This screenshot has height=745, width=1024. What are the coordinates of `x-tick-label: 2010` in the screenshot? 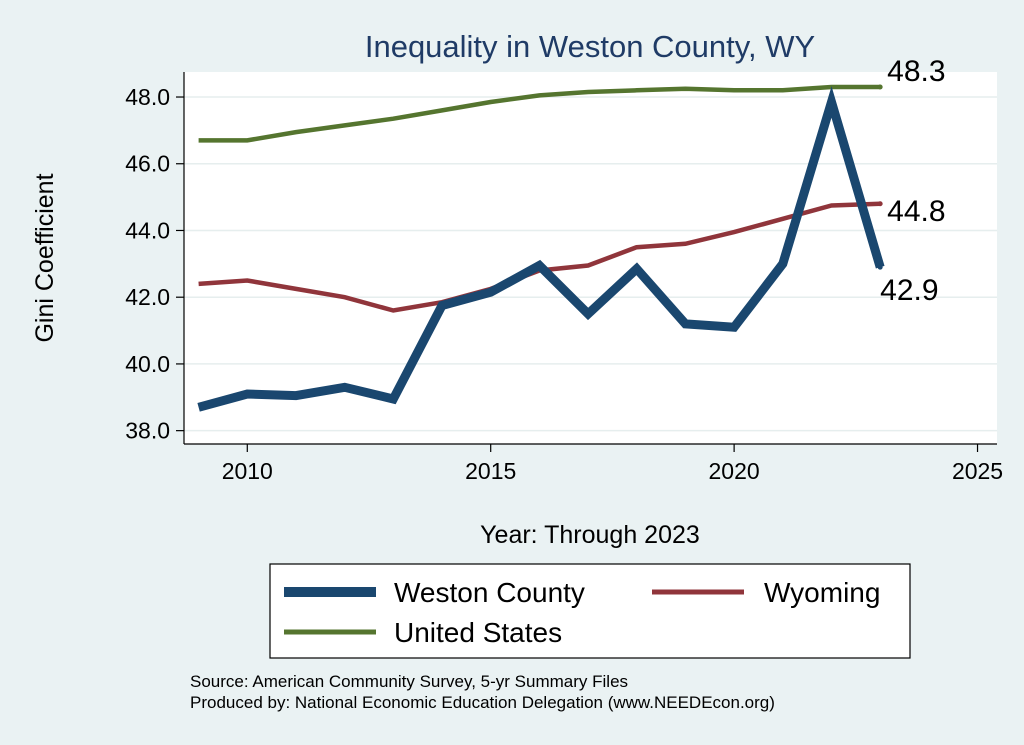 It's located at (247, 471).